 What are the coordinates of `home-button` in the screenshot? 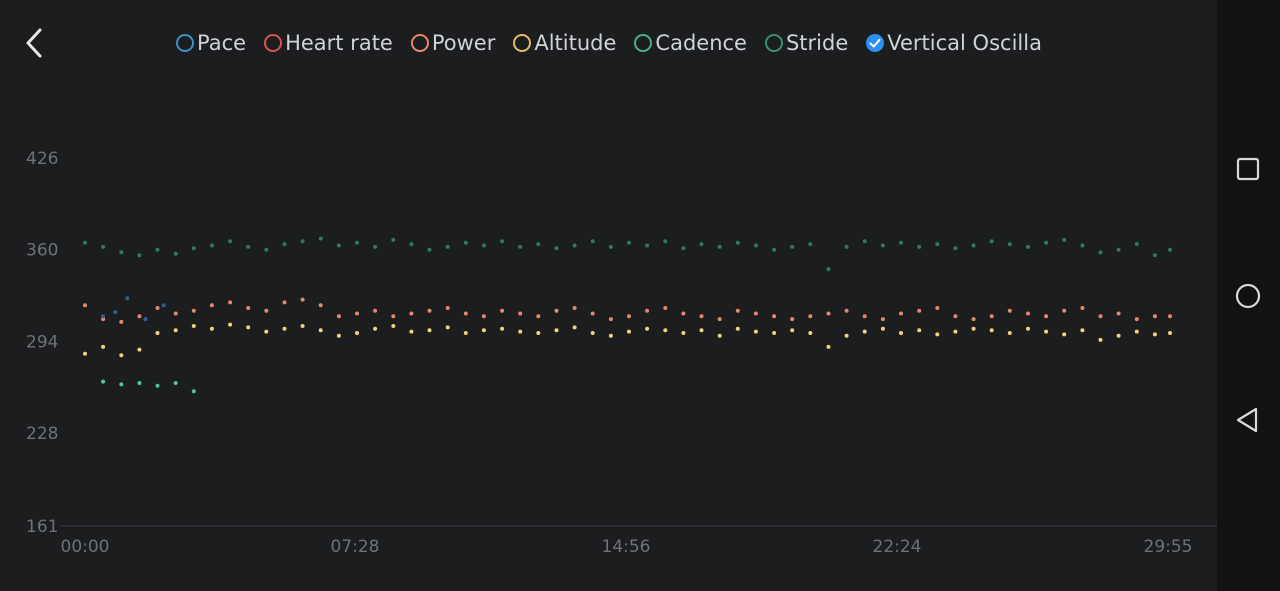 It's located at (1248, 296).